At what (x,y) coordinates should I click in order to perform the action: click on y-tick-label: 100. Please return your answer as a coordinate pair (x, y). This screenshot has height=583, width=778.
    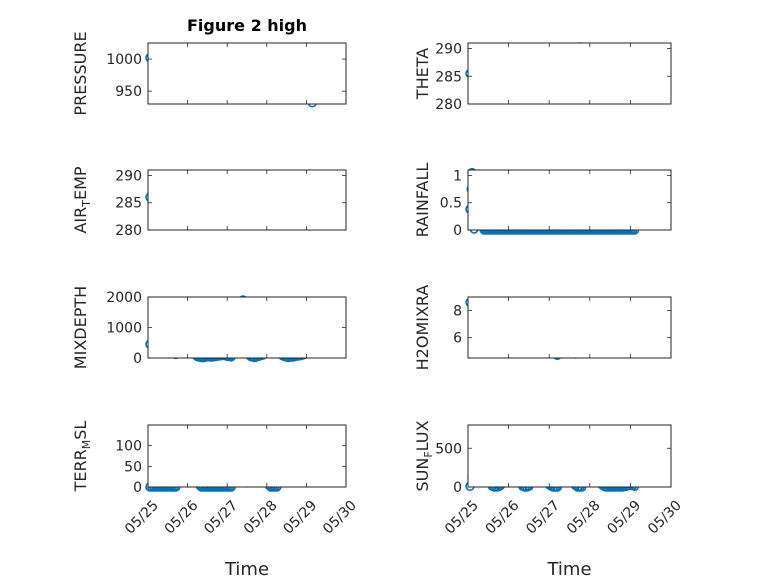
    Looking at the image, I should click on (128, 447).